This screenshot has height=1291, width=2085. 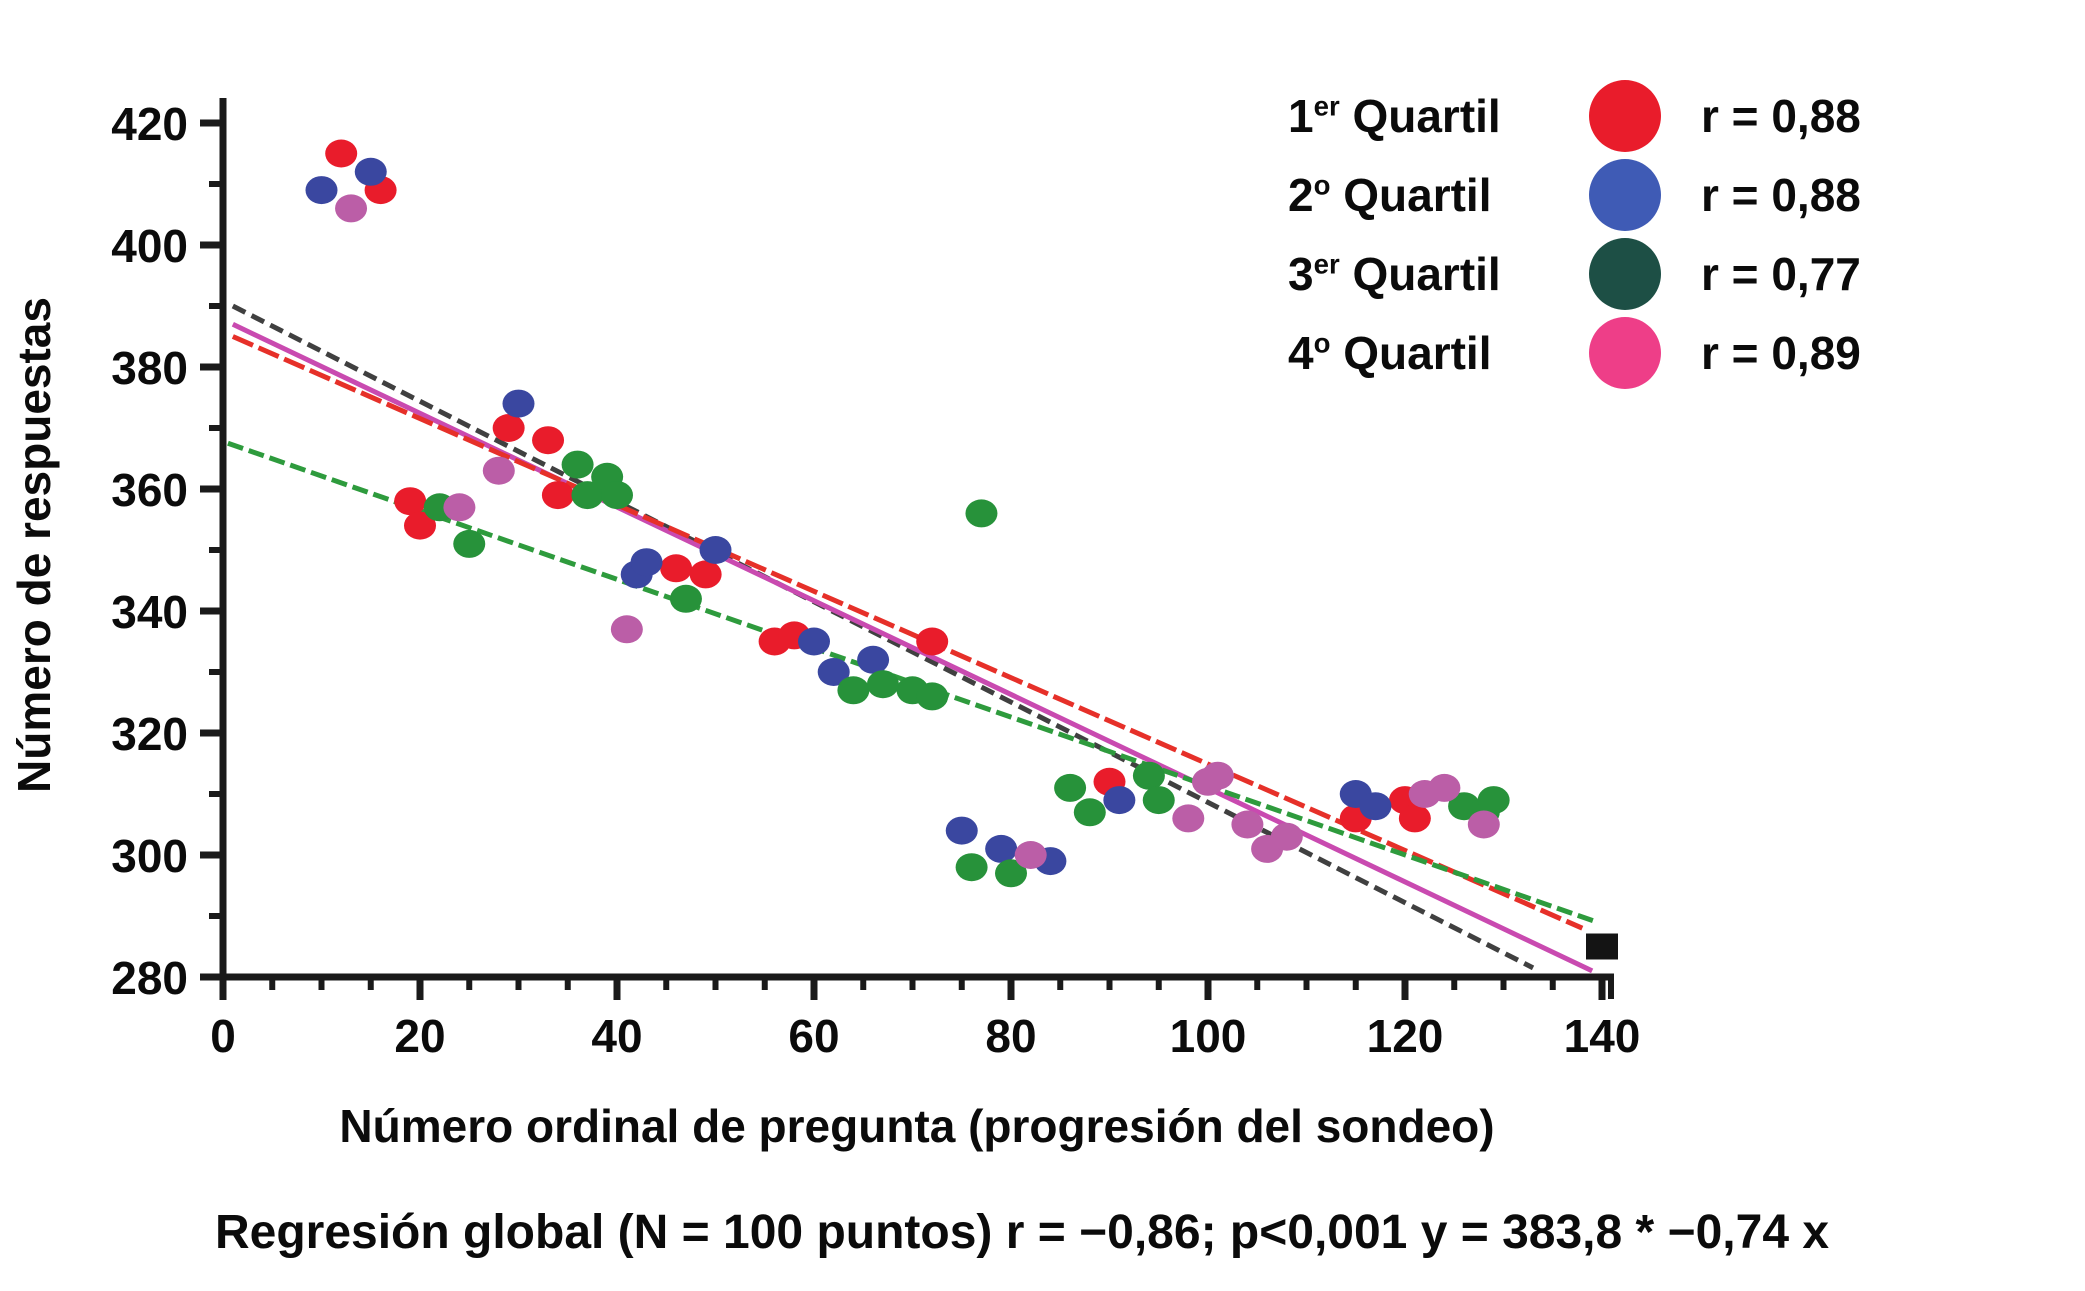 I want to click on x-tick-label: 20, so click(x=419, y=1036).